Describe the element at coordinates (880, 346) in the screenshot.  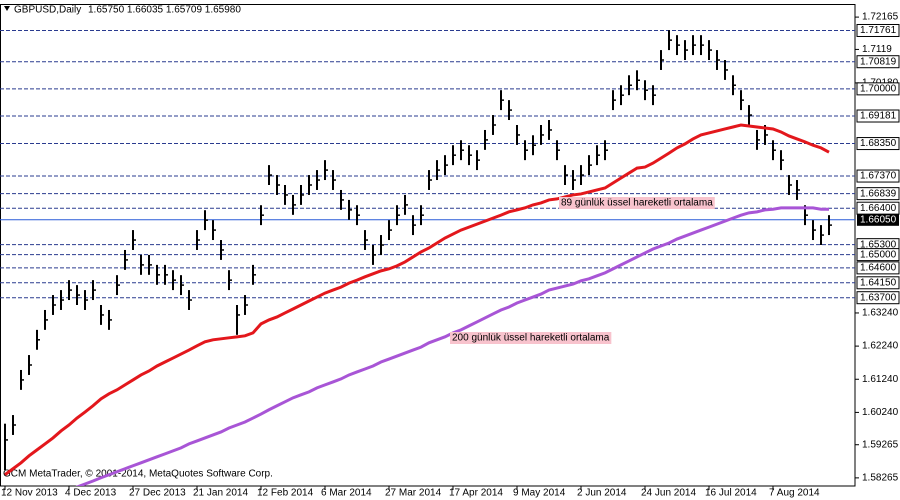
I see `y-tick-label: 1.62240` at that location.